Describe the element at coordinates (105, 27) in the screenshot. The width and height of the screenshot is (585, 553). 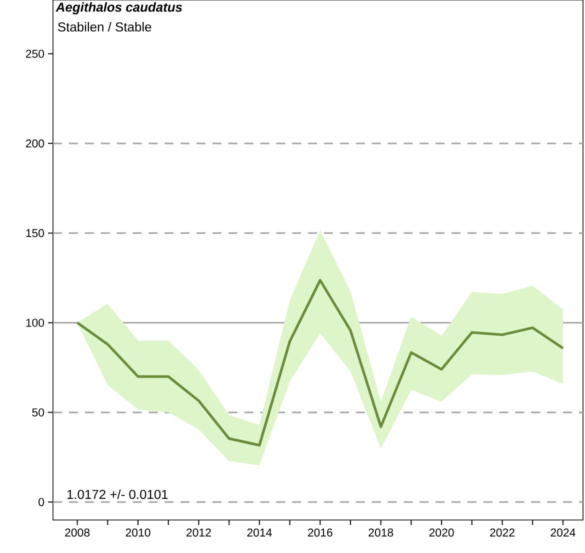
I see `text: Stabilen / Stable` at that location.